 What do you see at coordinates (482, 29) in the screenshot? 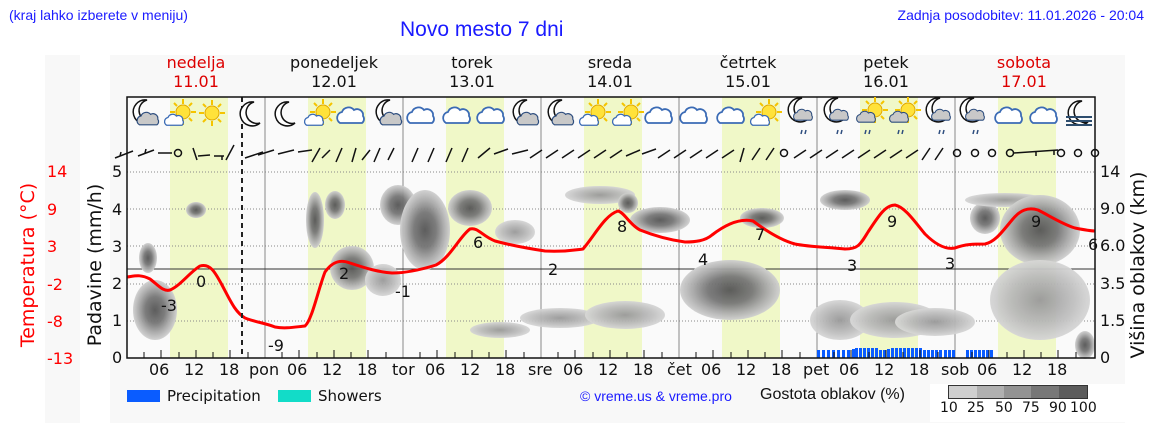
I see `page-title: Novo mesto 7 dni` at bounding box center [482, 29].